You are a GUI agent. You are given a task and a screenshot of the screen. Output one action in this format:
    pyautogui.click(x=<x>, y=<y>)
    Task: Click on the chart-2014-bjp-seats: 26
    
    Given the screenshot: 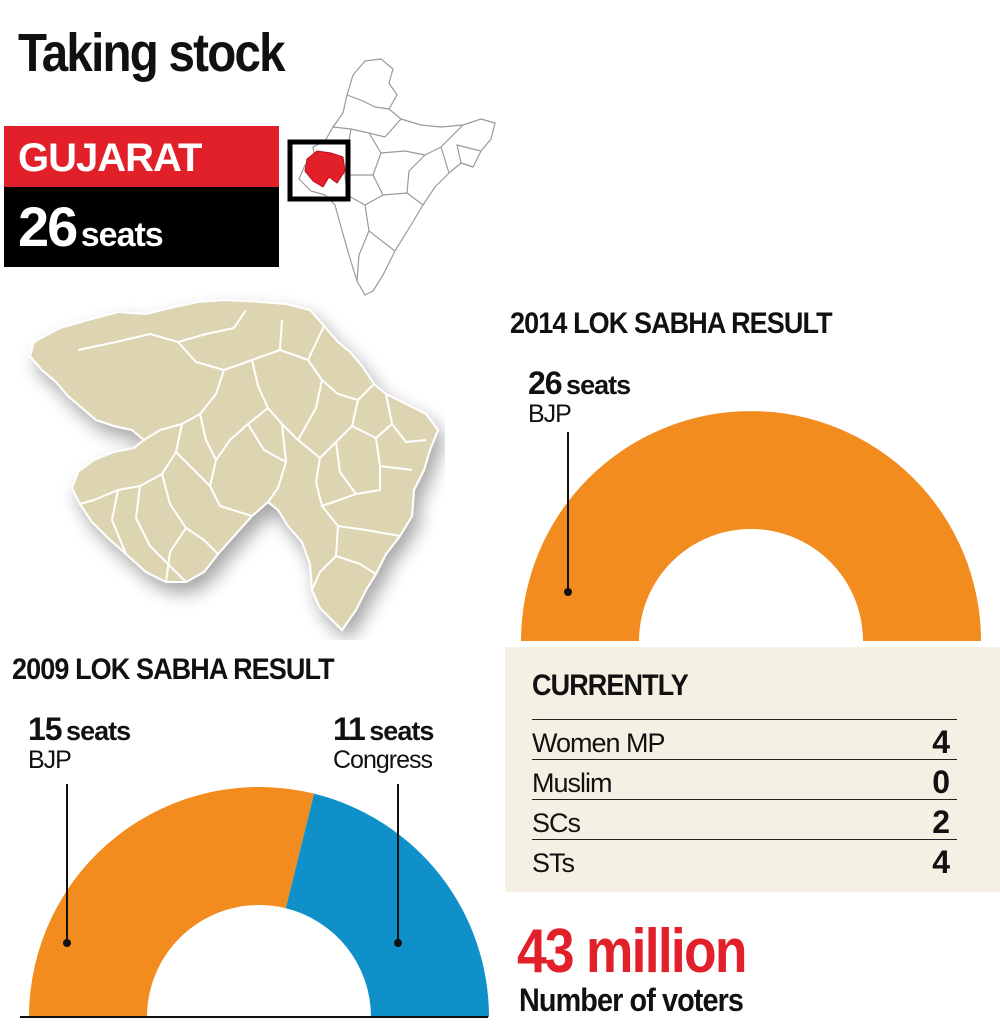 What is the action you would take?
    pyautogui.click(x=545, y=383)
    